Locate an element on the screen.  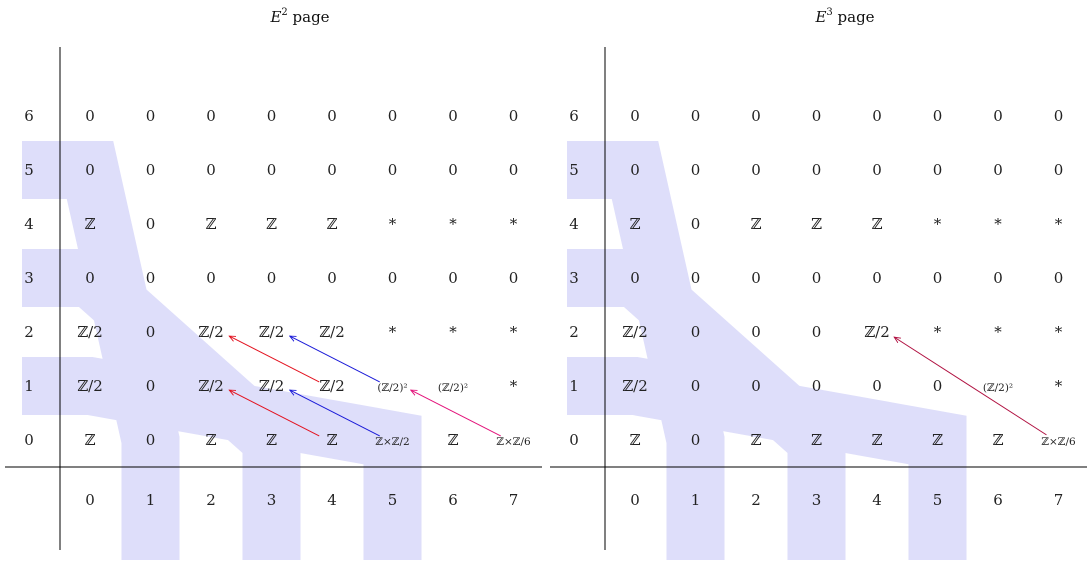
column-label: 5 is located at coordinates (938, 500).